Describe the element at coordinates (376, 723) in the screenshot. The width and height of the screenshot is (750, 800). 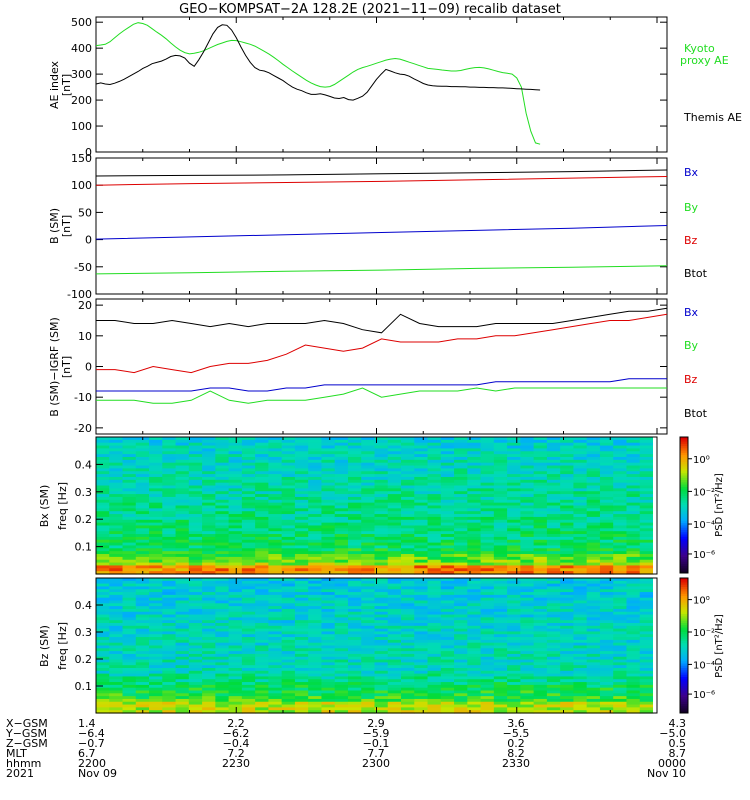
I see `ephemeris-cell: 2.9` at that location.